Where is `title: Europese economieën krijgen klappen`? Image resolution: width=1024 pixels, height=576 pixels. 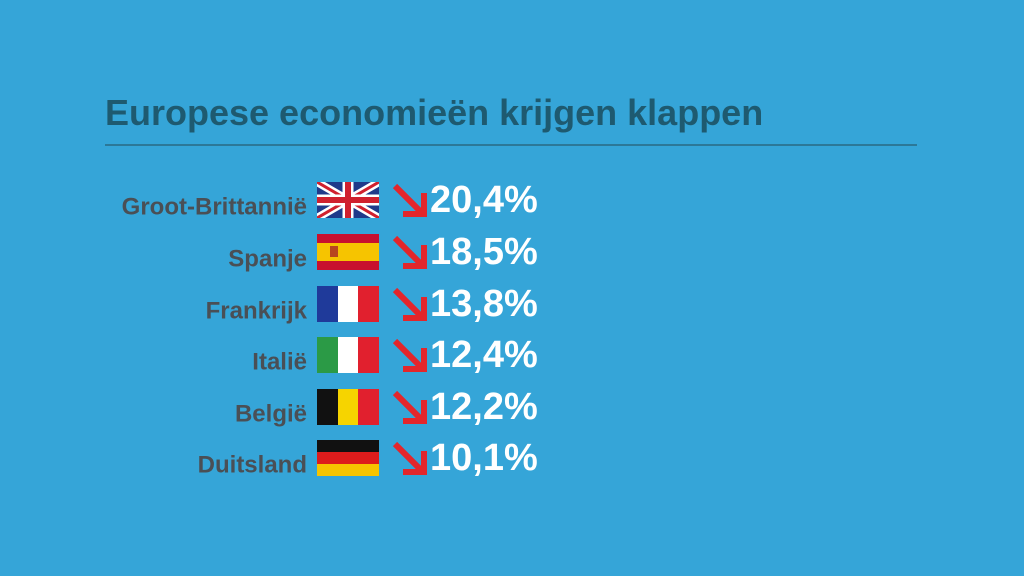 title: Europese economieën krijgen klappen is located at coordinates (434, 112).